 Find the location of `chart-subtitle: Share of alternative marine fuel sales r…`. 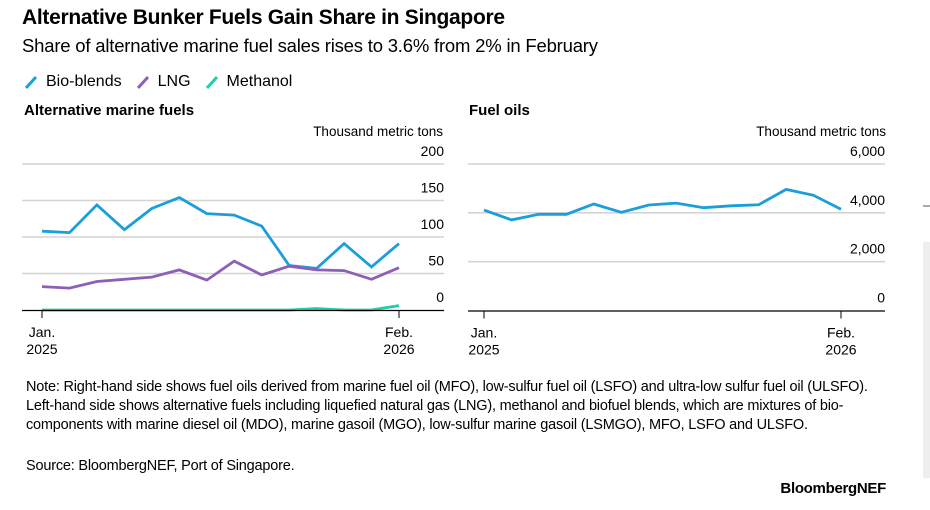

chart-subtitle: Share of alternative marine fuel sales r… is located at coordinates (310, 45).